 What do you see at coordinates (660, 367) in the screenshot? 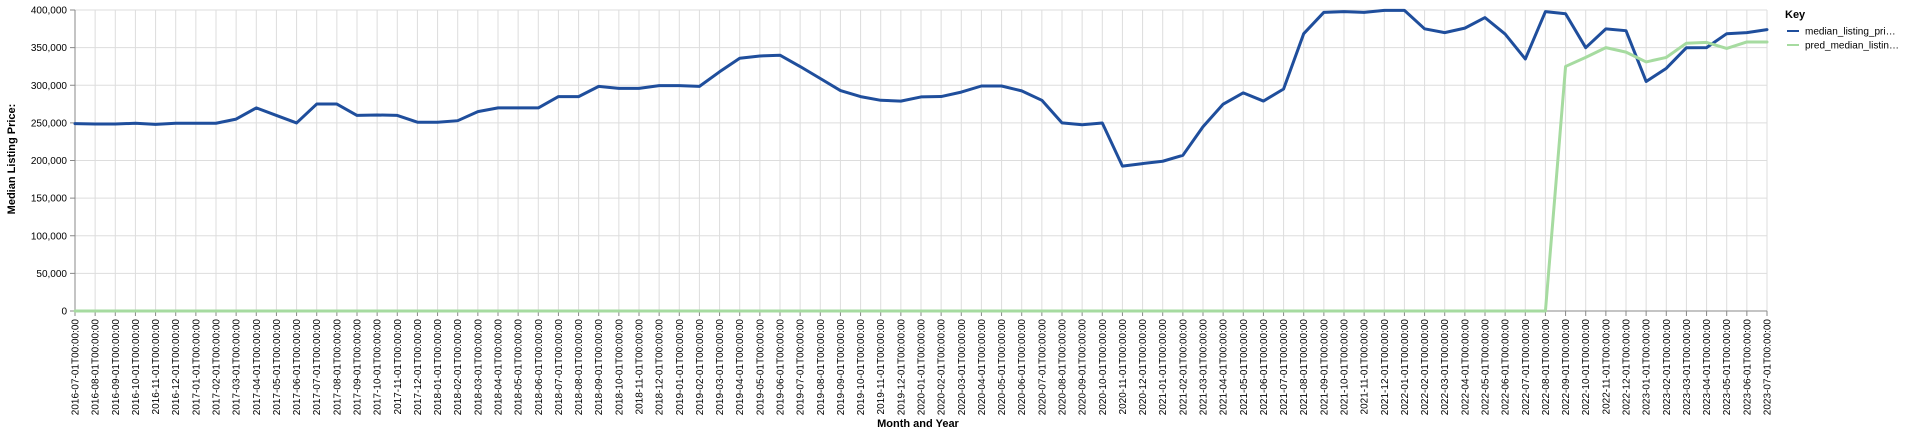
I see `x-tick-label: 2018-12-01T00:00:00` at bounding box center [660, 367].